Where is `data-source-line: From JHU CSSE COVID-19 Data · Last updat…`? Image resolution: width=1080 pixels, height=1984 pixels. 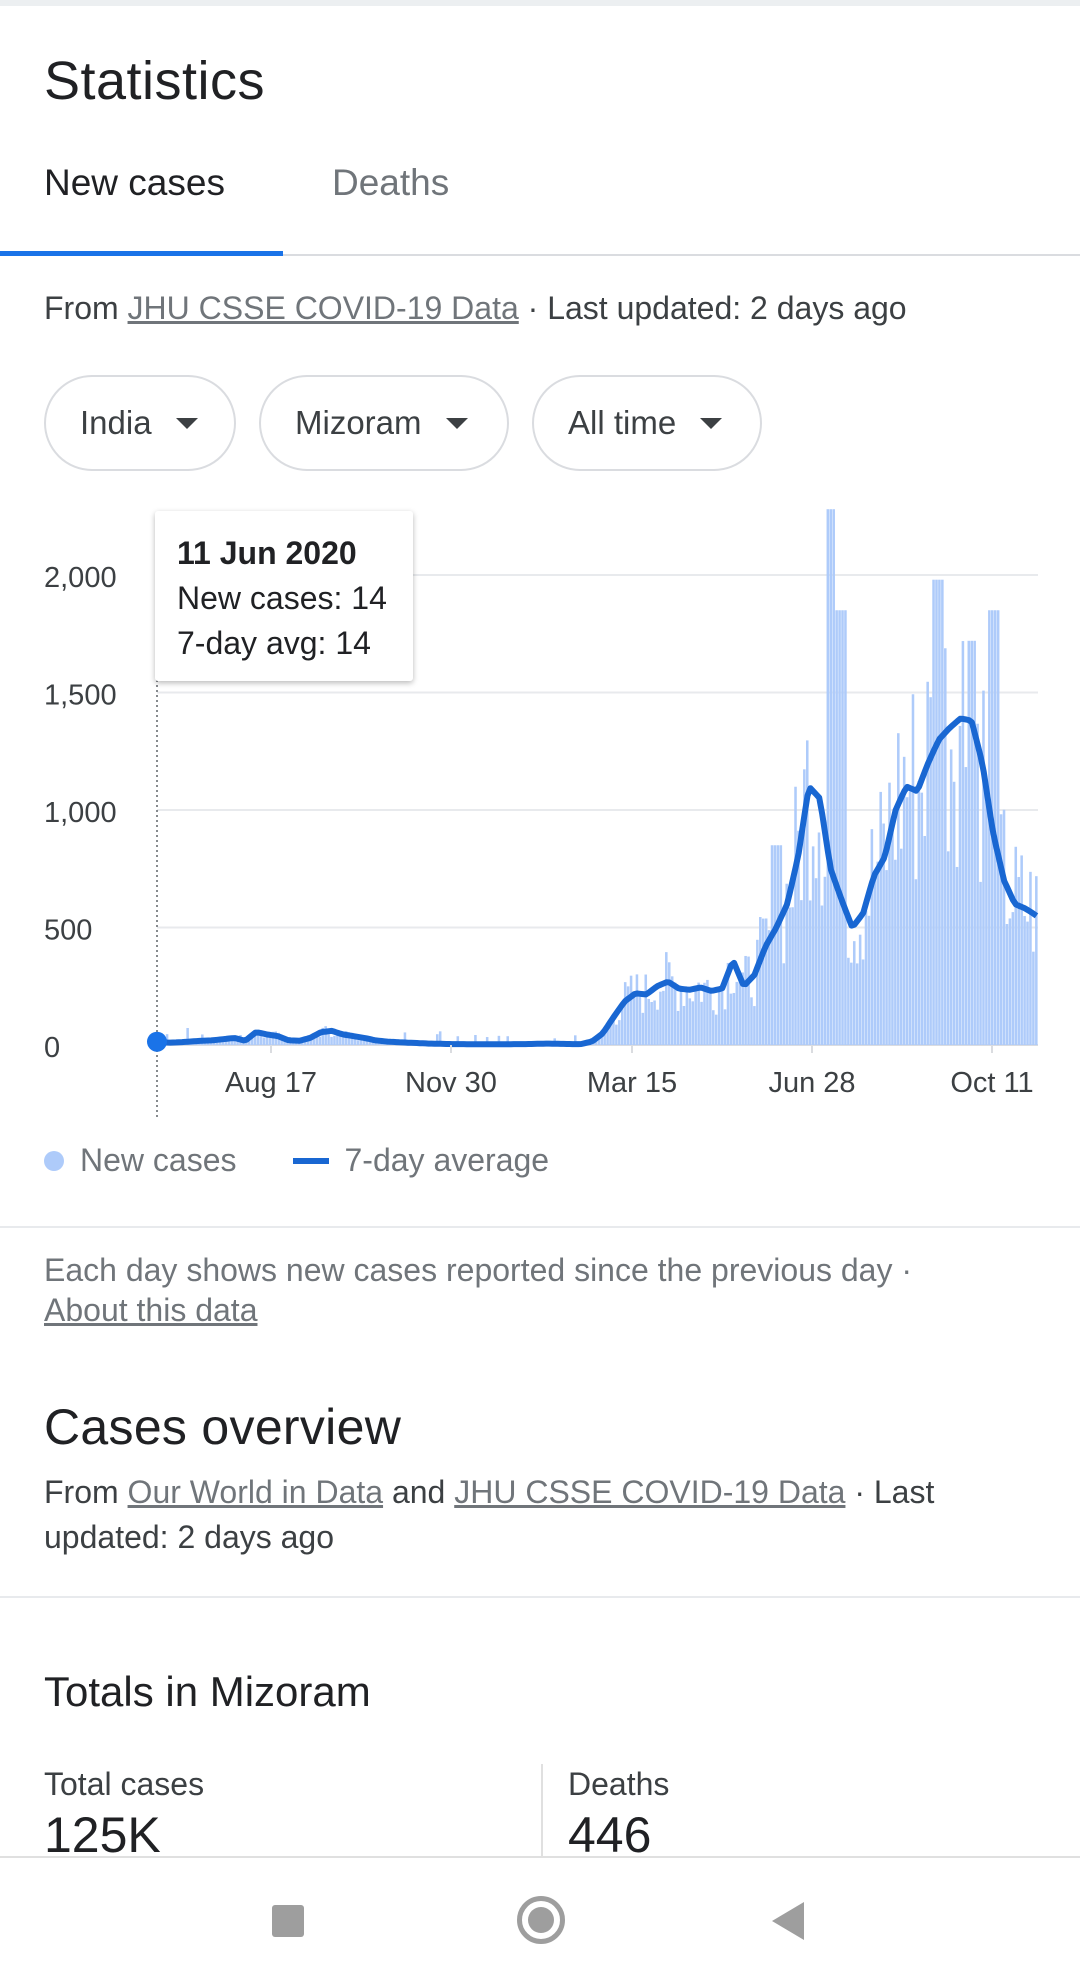
data-source-line: From JHU CSSE COVID-19 Data · Last updat… is located at coordinates (475, 308).